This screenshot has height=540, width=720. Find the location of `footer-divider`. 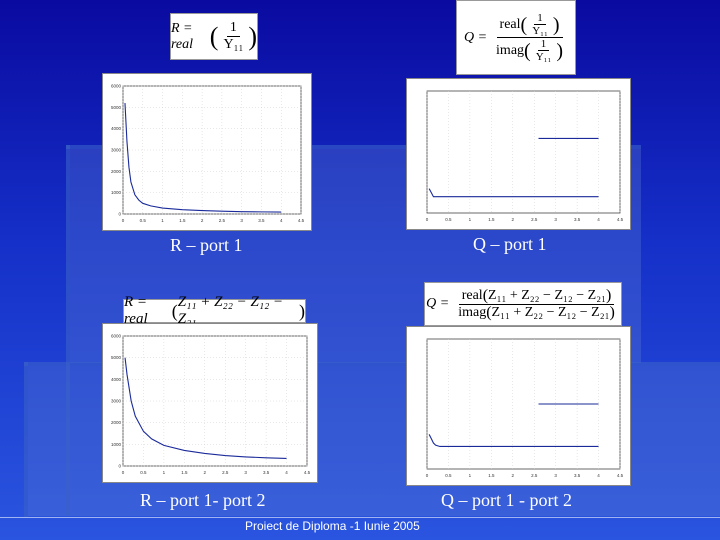

footer-divider is located at coordinates (360, 517).